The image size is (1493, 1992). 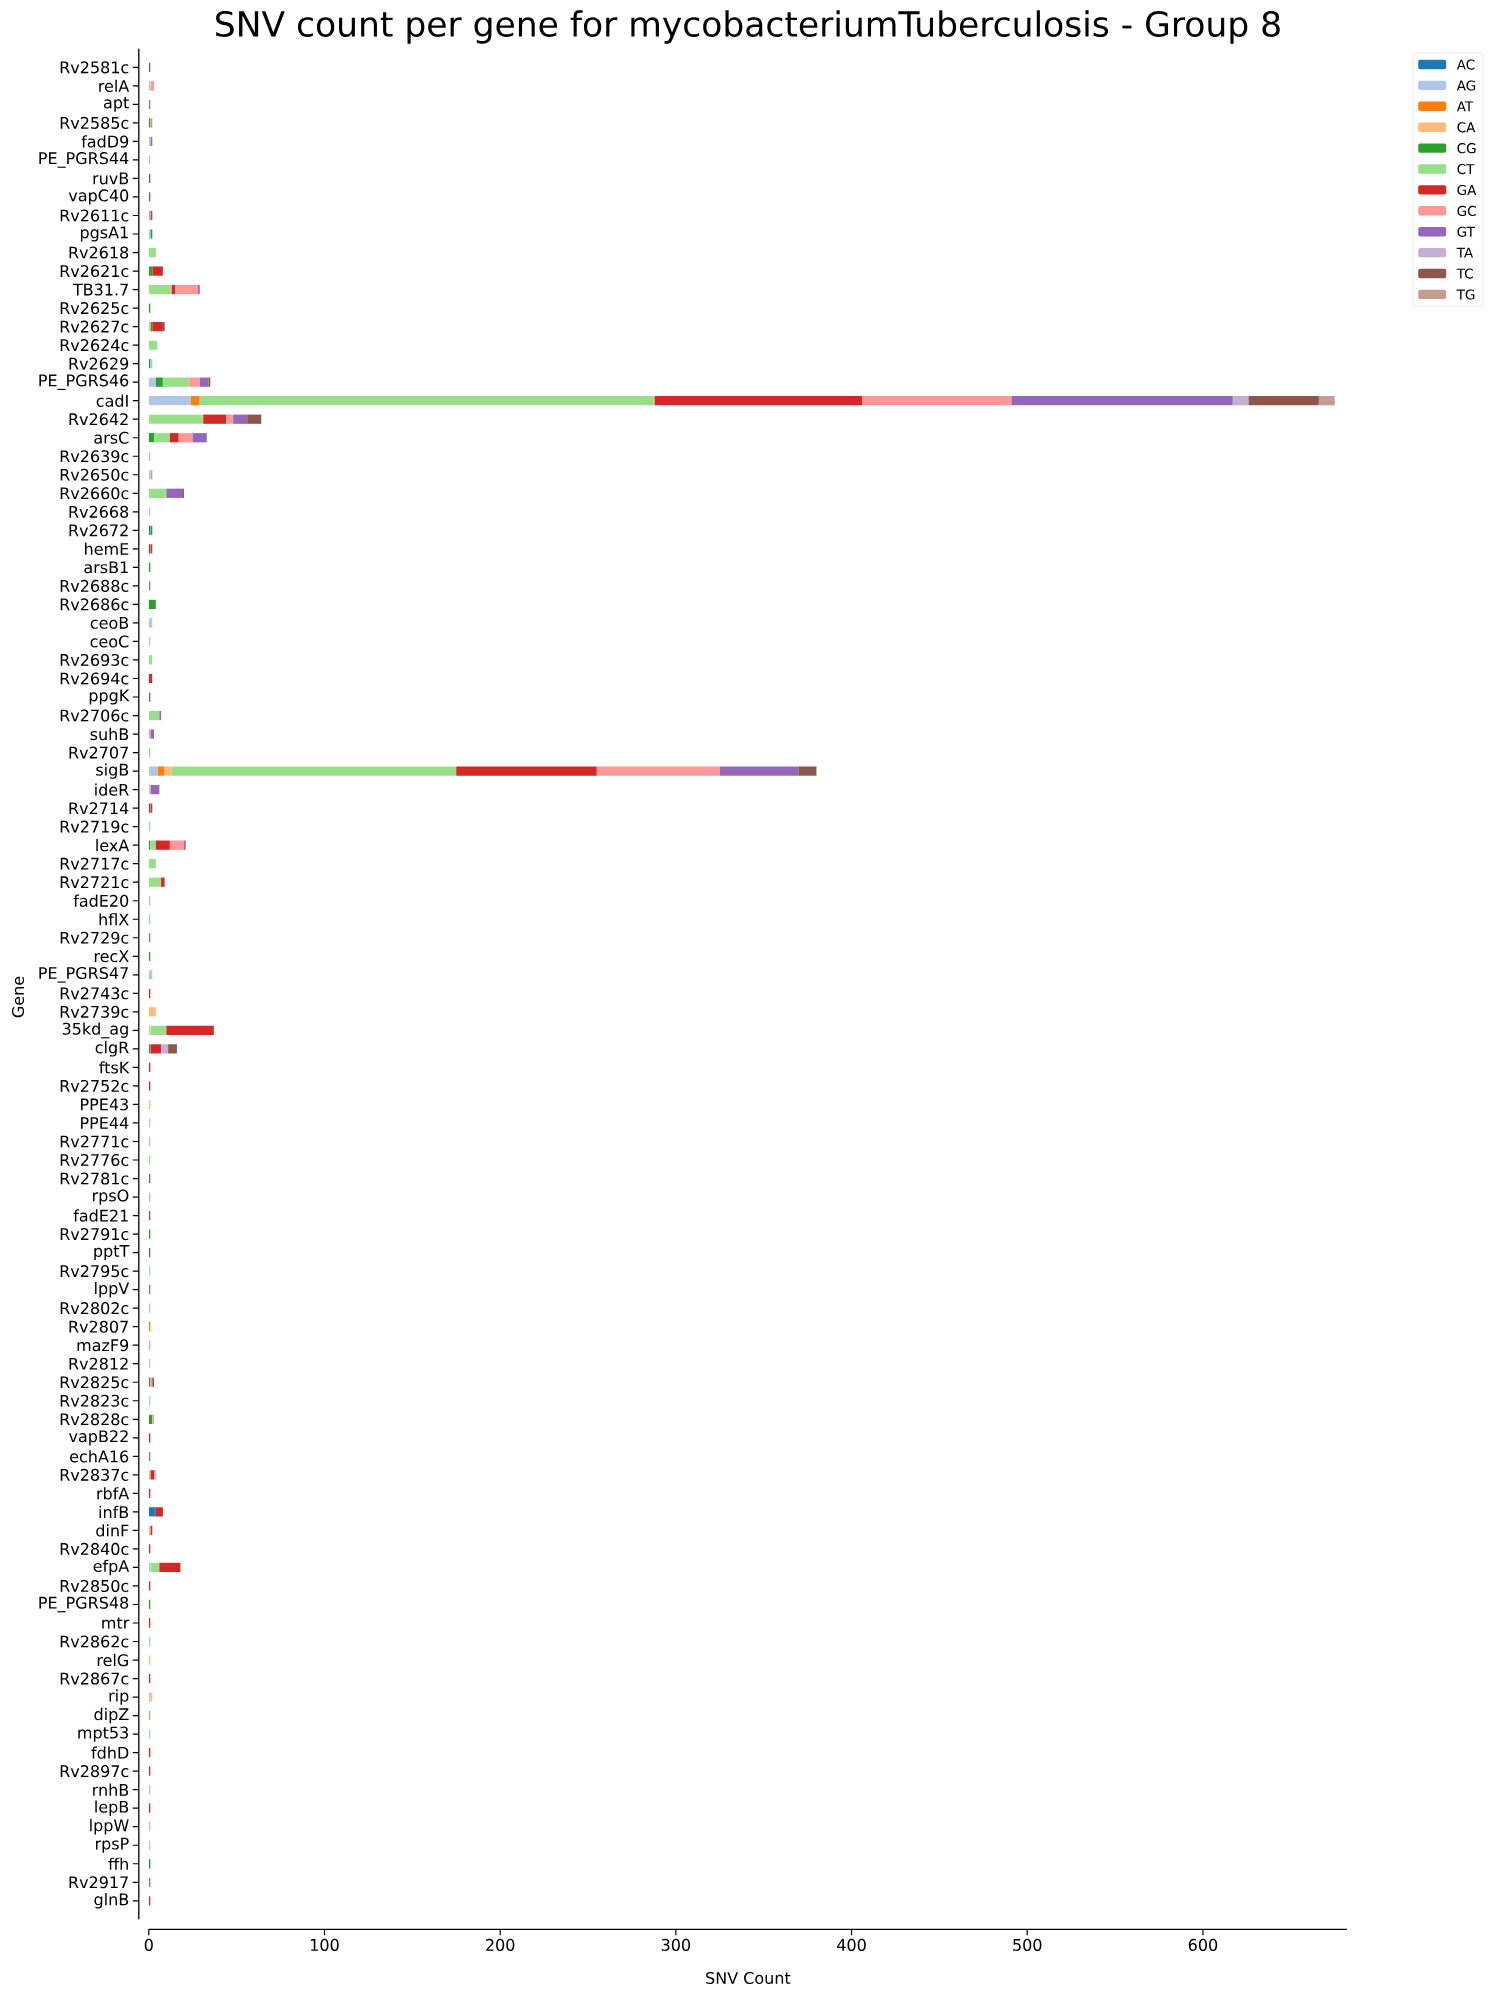 I want to click on y-tick-label: ftsK, so click(x=114, y=1067).